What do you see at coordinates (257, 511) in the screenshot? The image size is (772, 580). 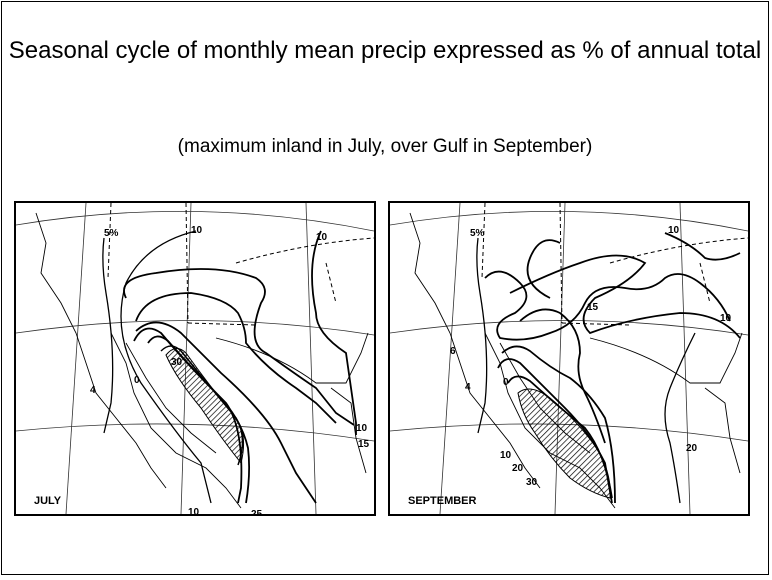 I see `contour-label: 25` at bounding box center [257, 511].